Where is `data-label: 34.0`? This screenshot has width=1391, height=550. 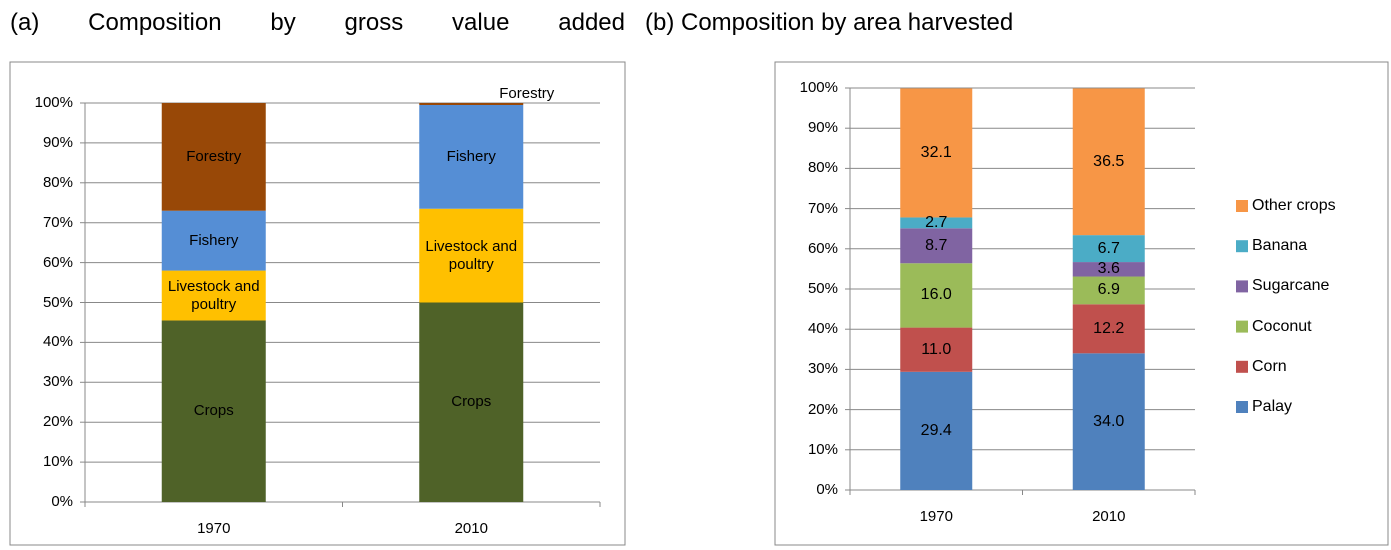 data-label: 34.0 is located at coordinates (1109, 421).